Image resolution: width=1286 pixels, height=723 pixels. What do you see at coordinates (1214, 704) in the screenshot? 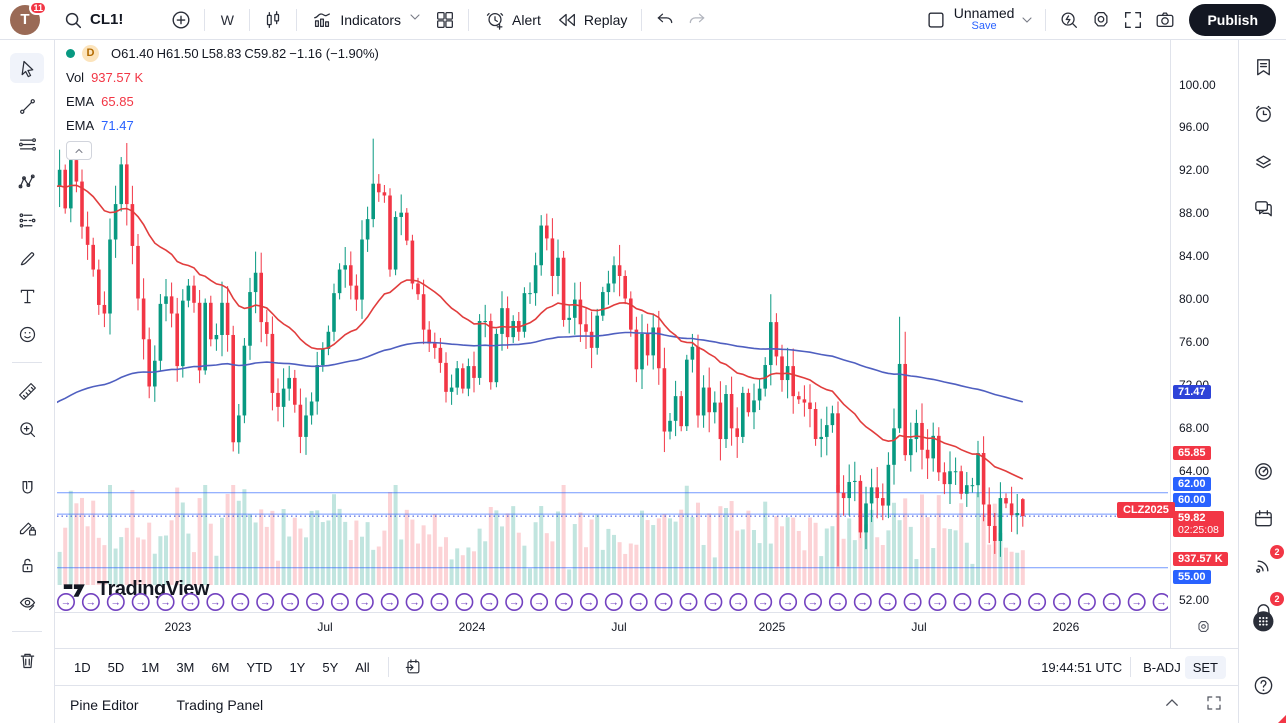
I see `panel-maximize-button` at bounding box center [1214, 704].